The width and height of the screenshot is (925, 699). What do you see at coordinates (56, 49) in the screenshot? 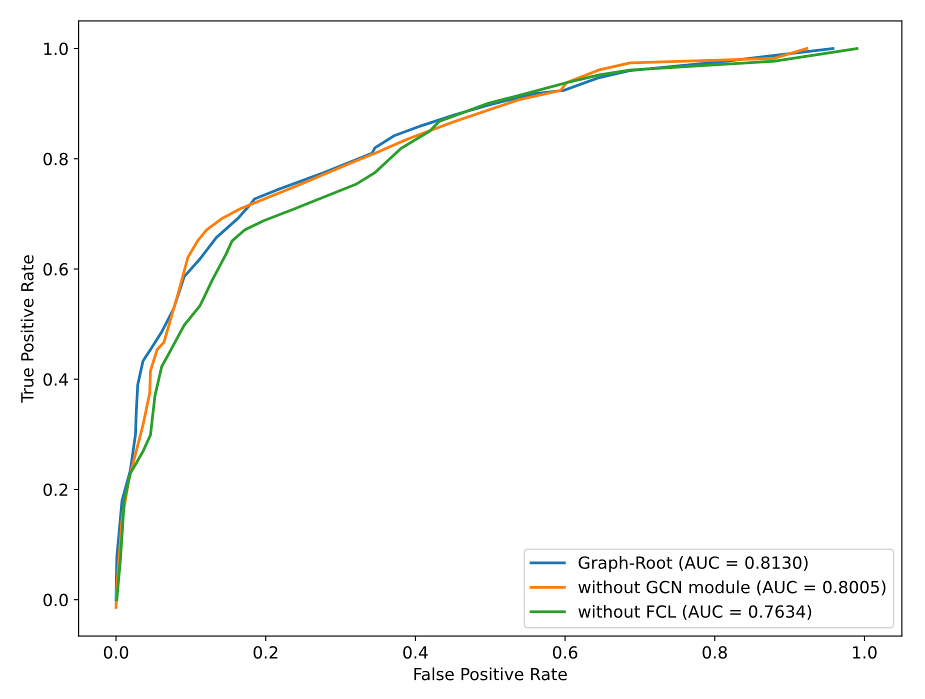
I see `y-tick-label: 1.0` at bounding box center [56, 49].